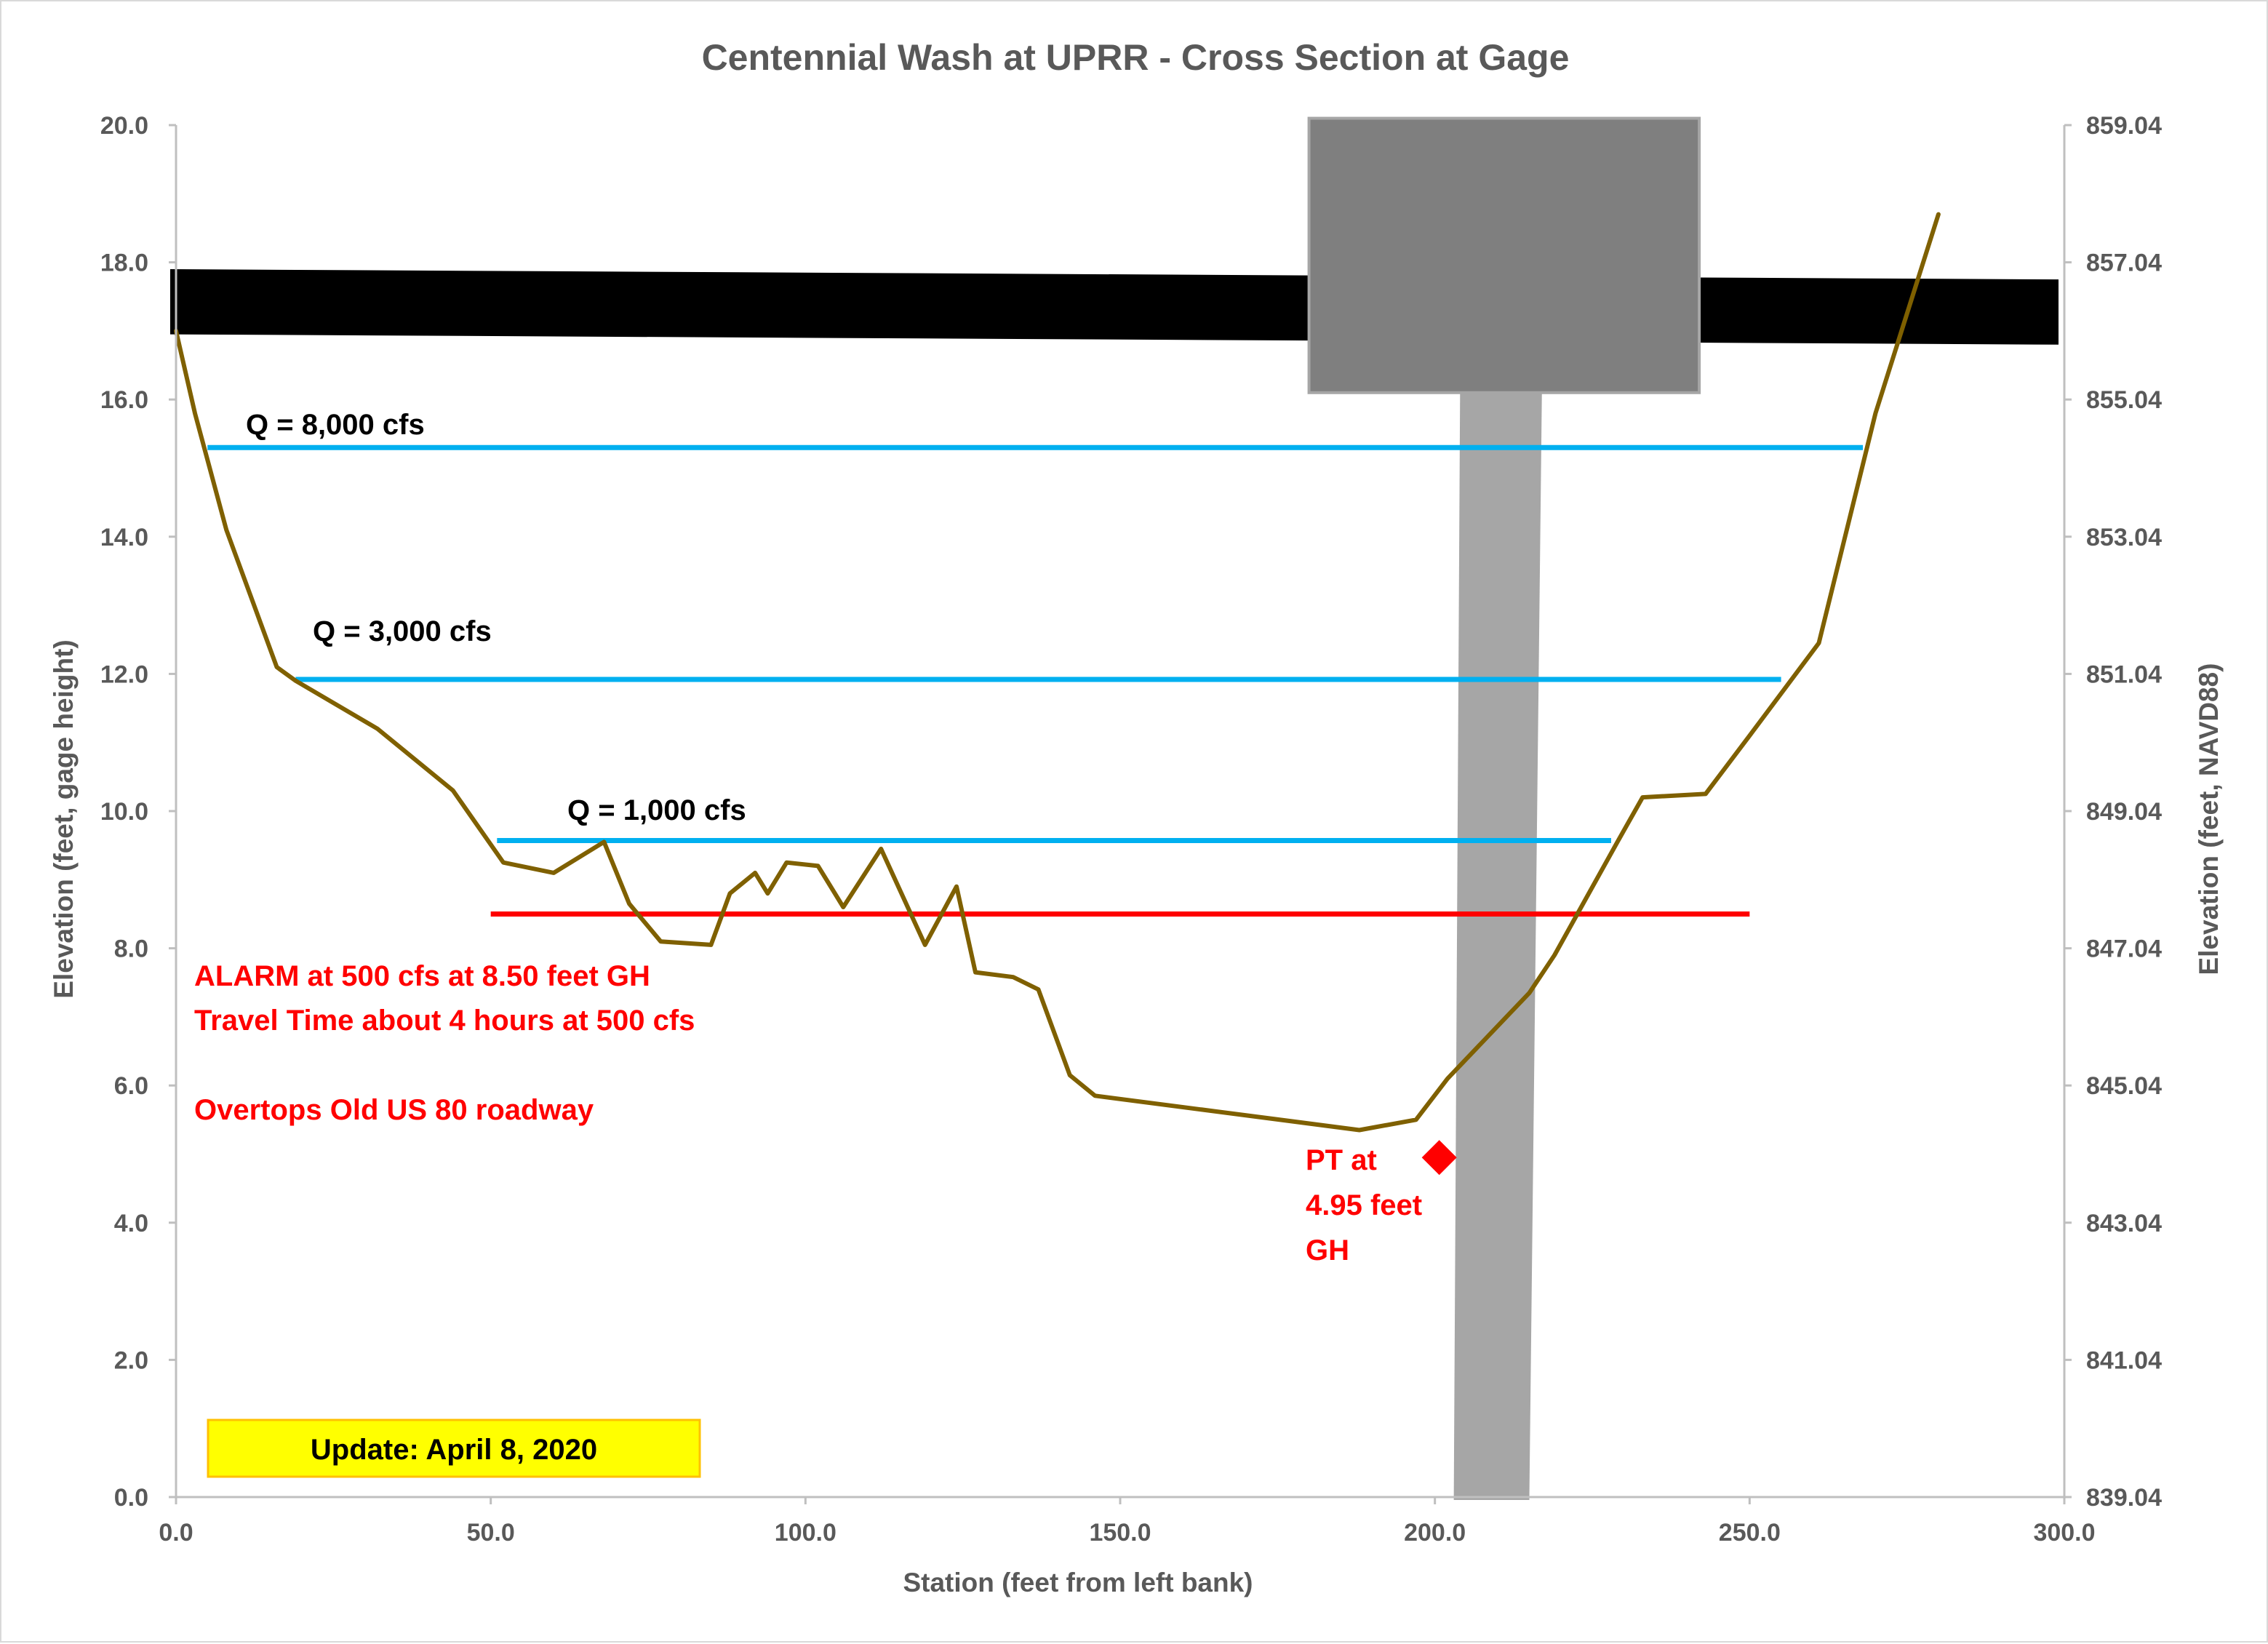  I want to click on y-tick-label: 8.0, so click(131, 949).